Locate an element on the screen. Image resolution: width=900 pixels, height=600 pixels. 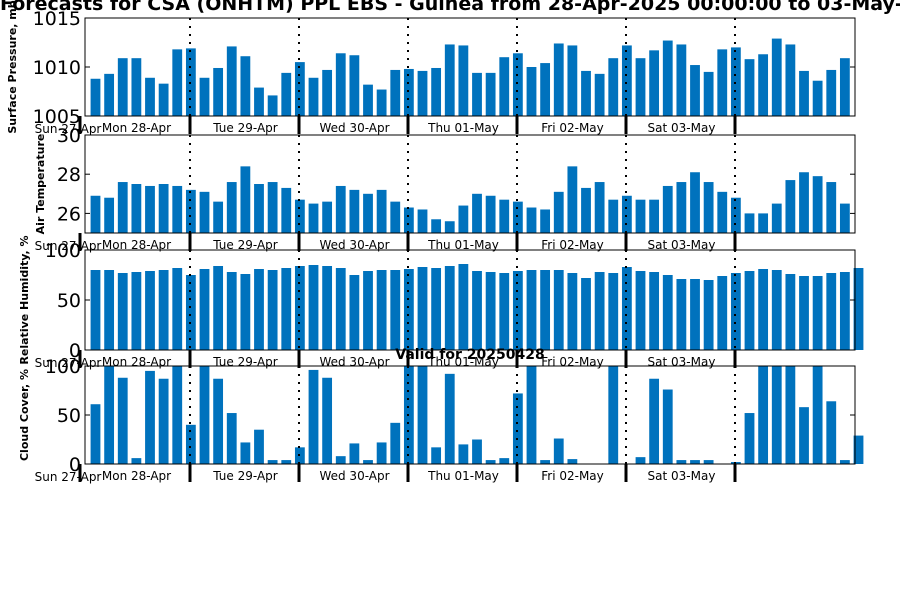
ytick-label-2-28: 28 is located at coordinates (69, 175).